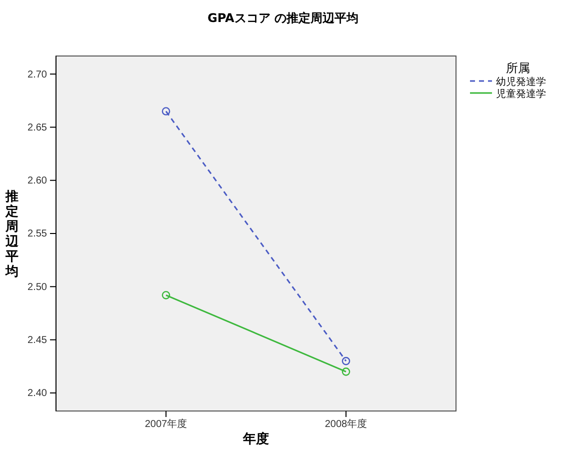  What do you see at coordinates (255, 439) in the screenshot?
I see `x-axis-title: 年度` at bounding box center [255, 439].